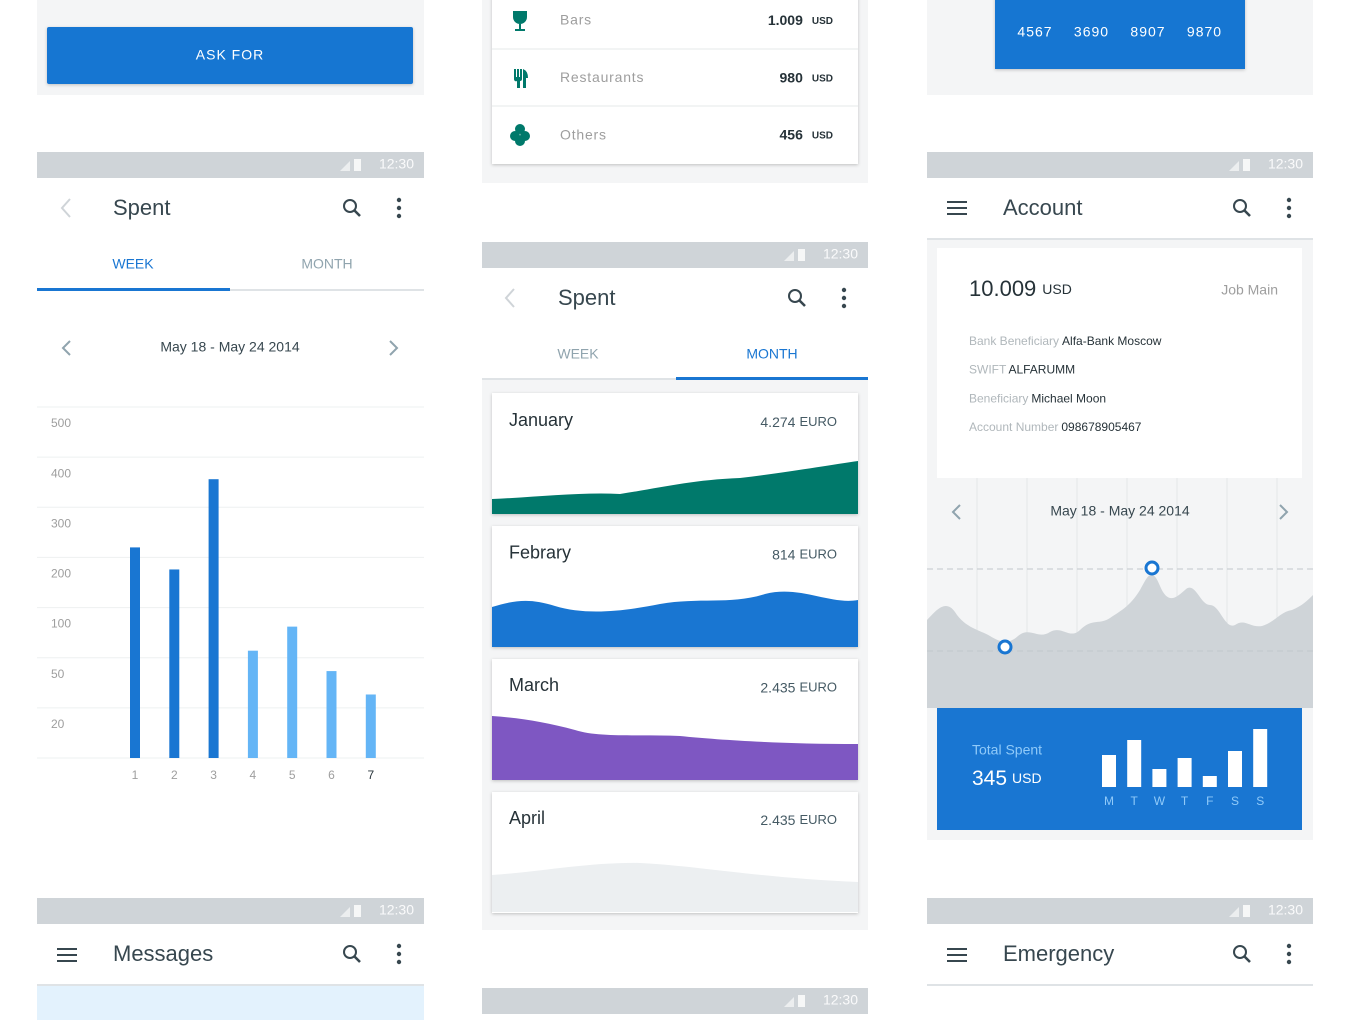 Image resolution: width=1350 pixels, height=1020 pixels. What do you see at coordinates (230, 347) in the screenshot?
I see `date-range: May 18 - May 24 2014` at bounding box center [230, 347].